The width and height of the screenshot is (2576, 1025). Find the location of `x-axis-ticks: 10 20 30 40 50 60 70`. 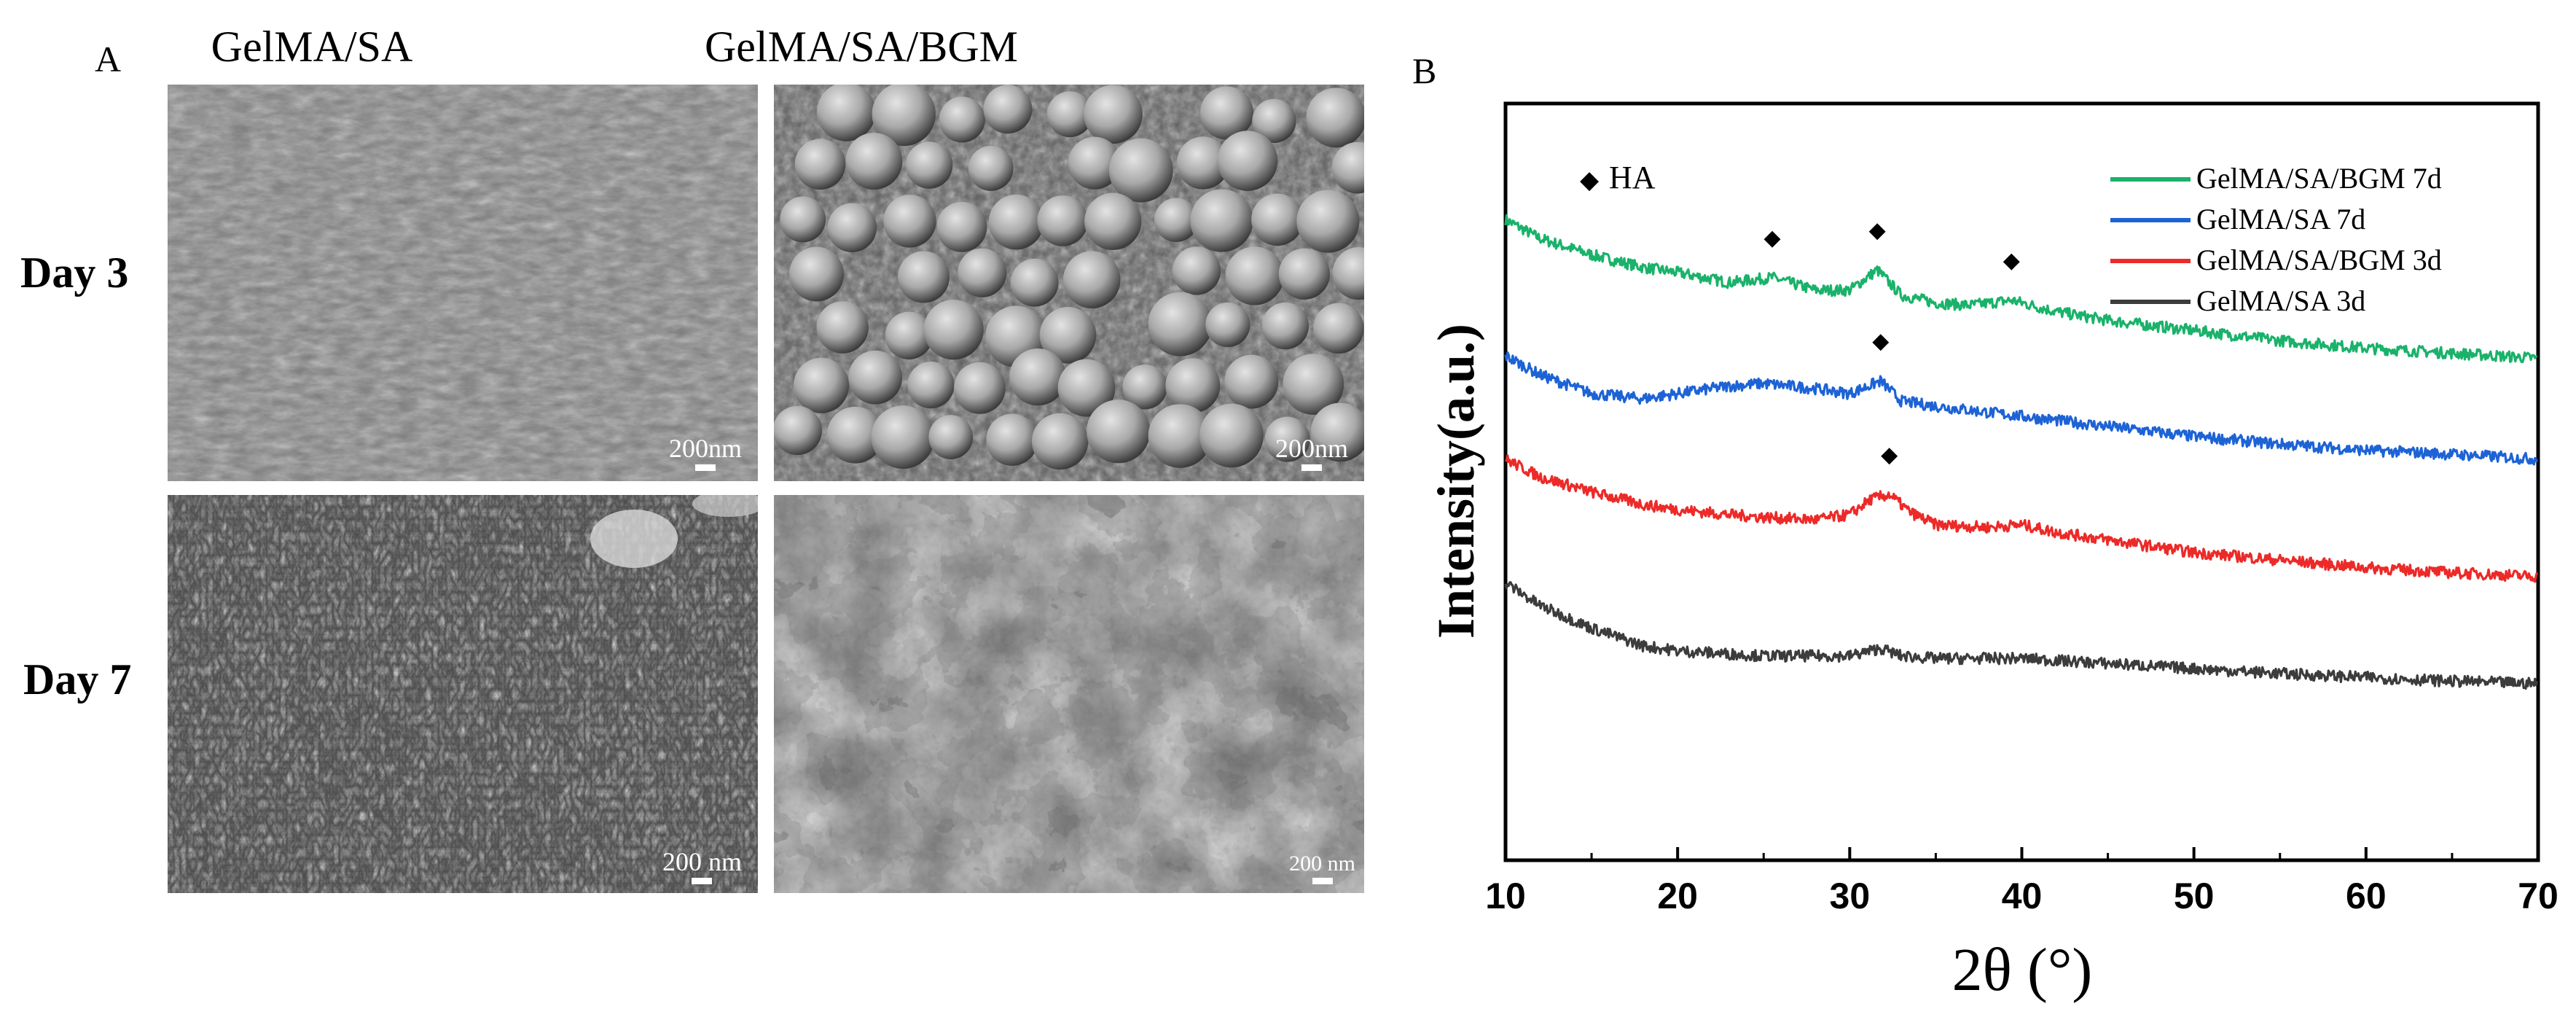

x-axis-ticks: 10 20 30 40 50 60 70 is located at coordinates (2022, 882).